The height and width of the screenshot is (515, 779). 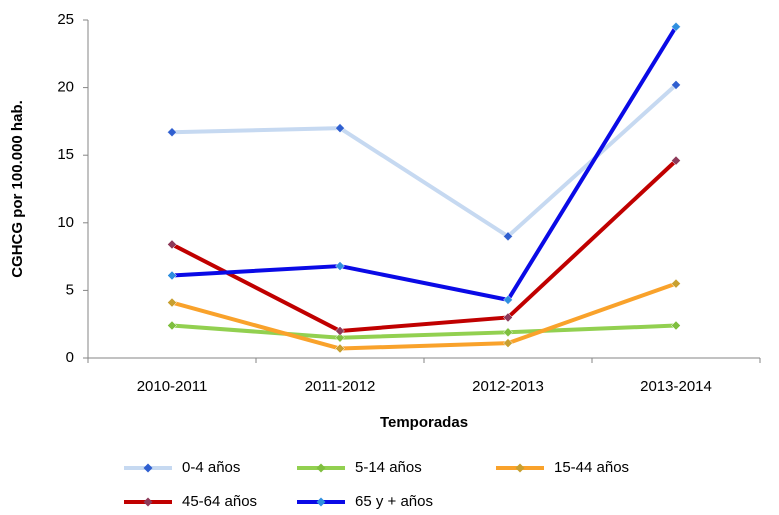 What do you see at coordinates (65, 19) in the screenshot?
I see `y-tick-label: 25` at bounding box center [65, 19].